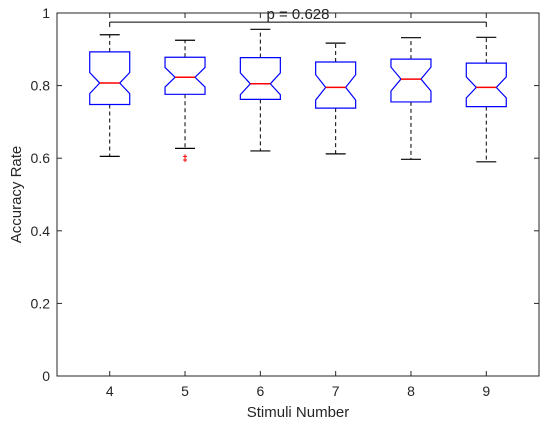 The image size is (550, 433). What do you see at coordinates (41, 303) in the screenshot?
I see `y-tick-label: 0.2` at bounding box center [41, 303].